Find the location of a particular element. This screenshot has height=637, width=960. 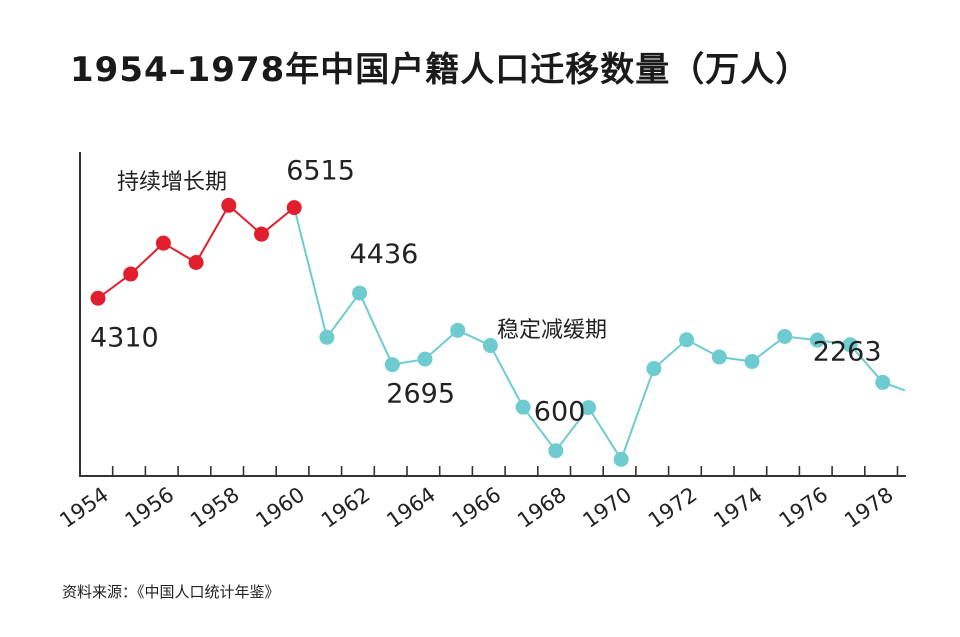

x-tick-label: 1972 is located at coordinates (673, 507).